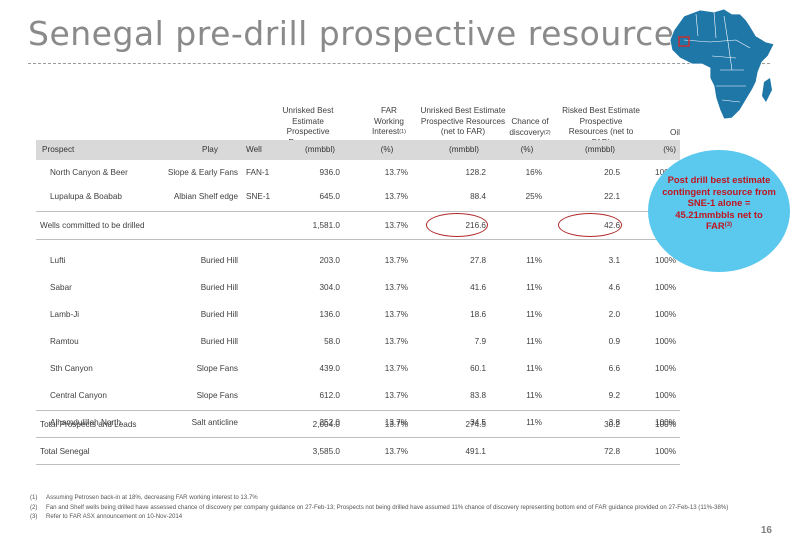 This screenshot has width=800, height=554. What do you see at coordinates (464, 149) in the screenshot?
I see `subheader-net-unit: (mmbbl)` at bounding box center [464, 149].